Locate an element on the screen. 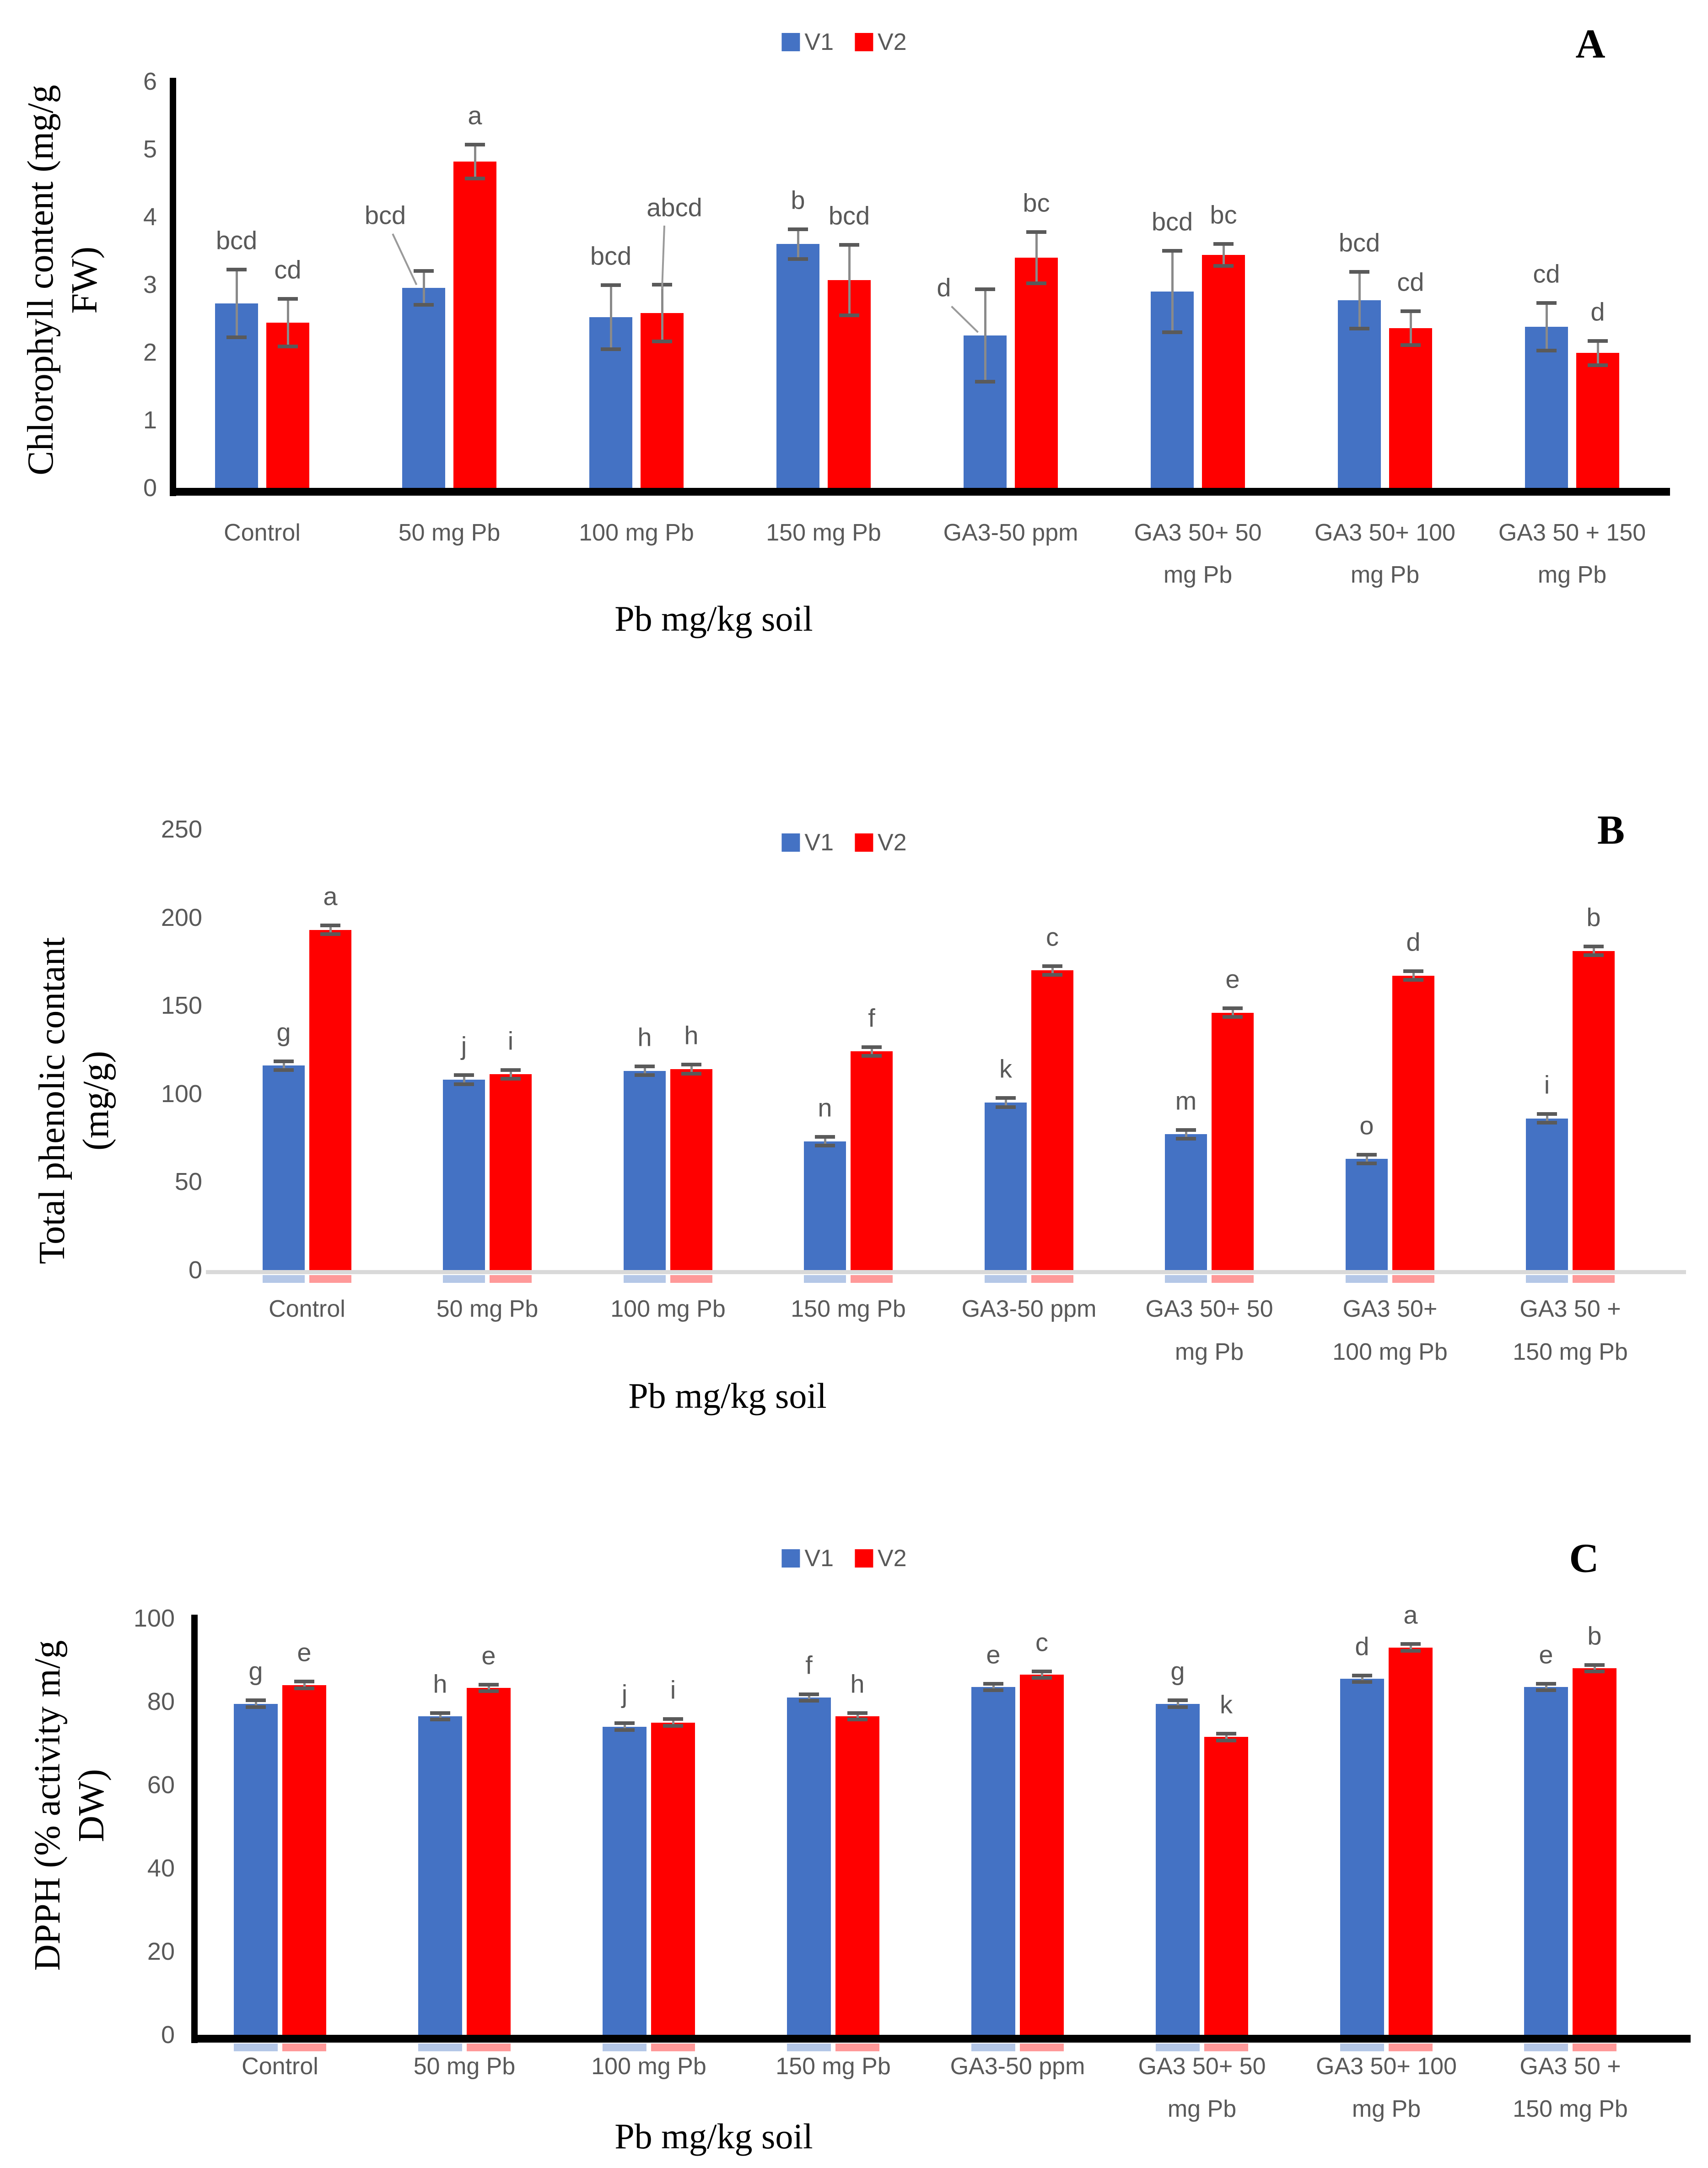 The width and height of the screenshot is (1708, 2168). y-tick-label: 0 is located at coordinates (195, 1270).